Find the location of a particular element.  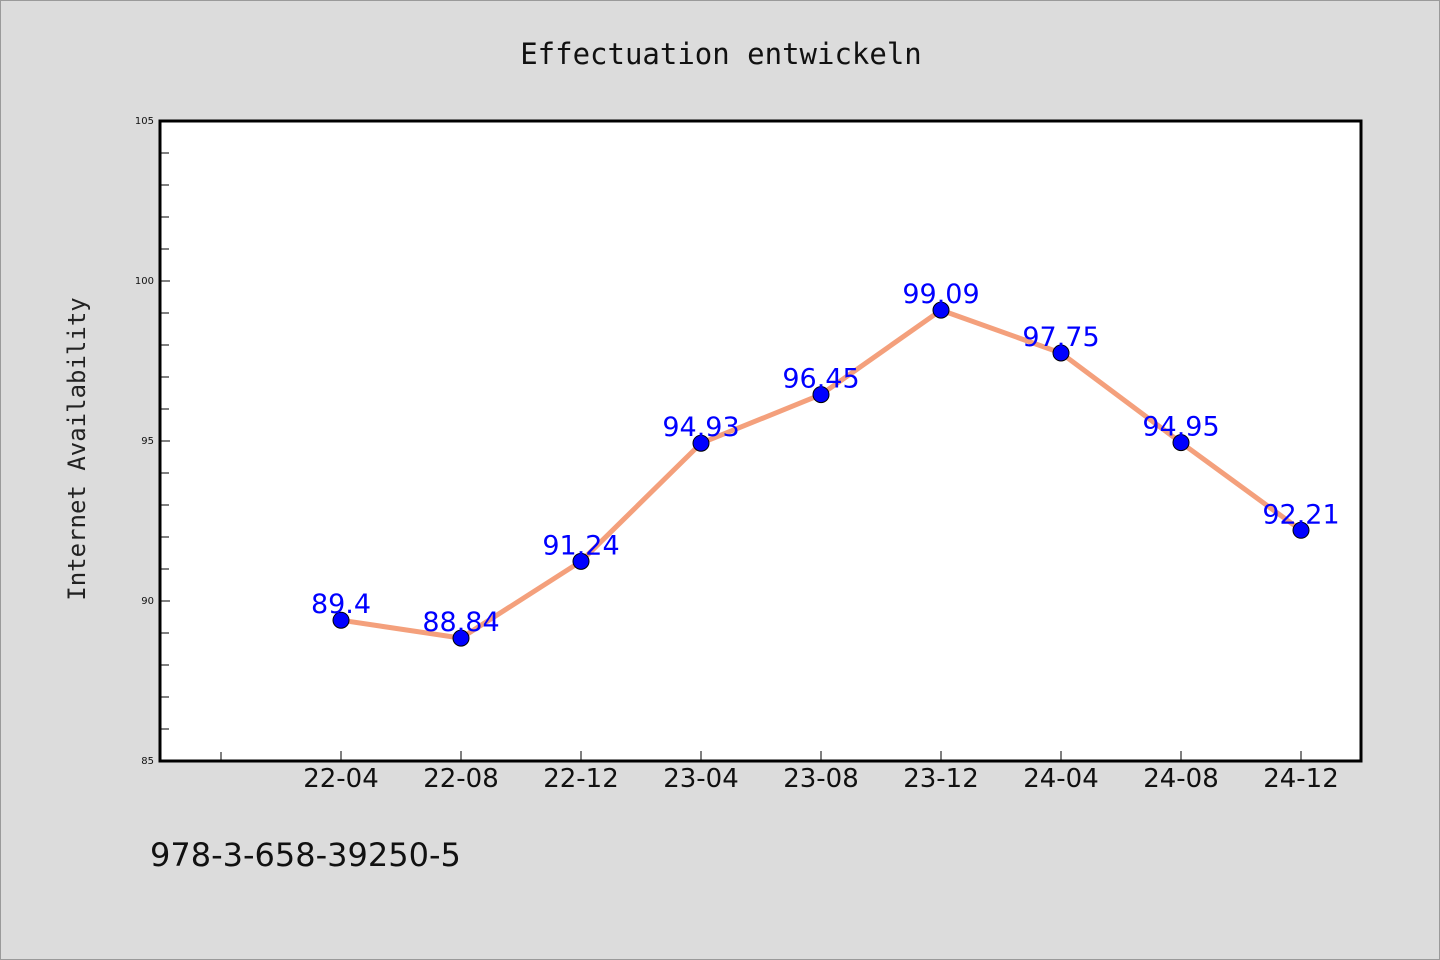

data-label: 94.95 is located at coordinates (1180, 427).